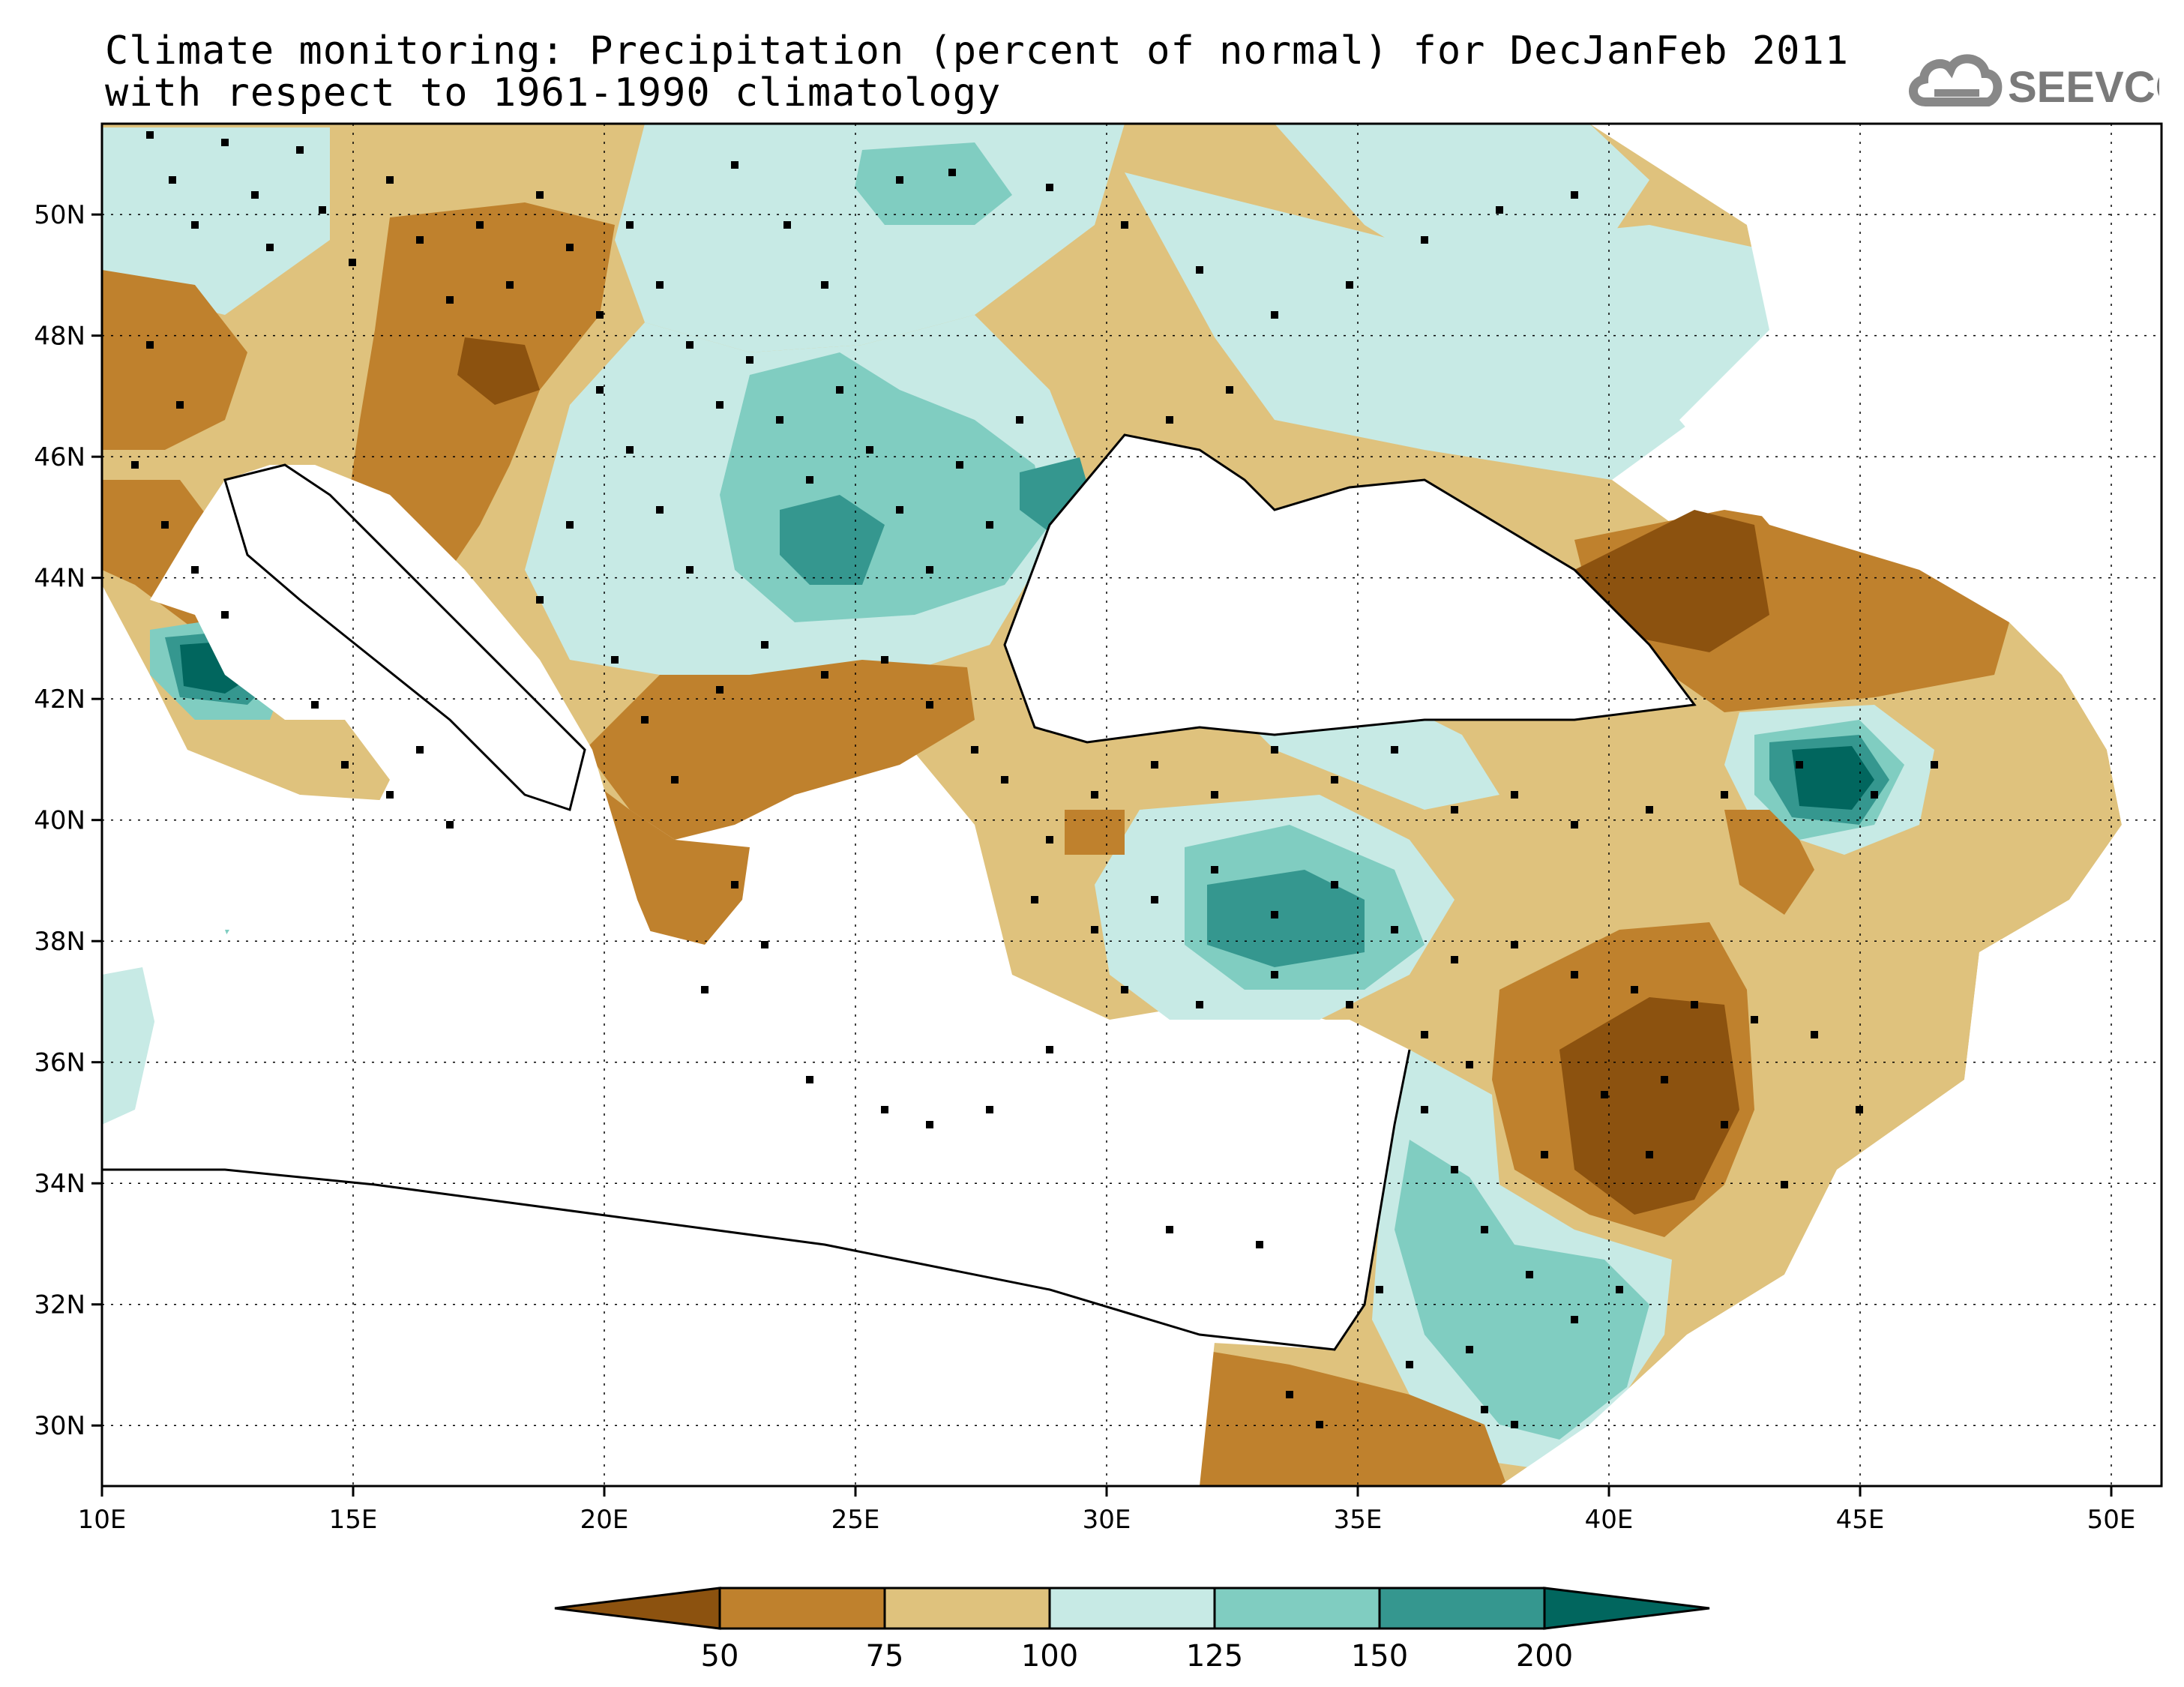 Image resolution: width=2184 pixels, height=1687 pixels. I want to click on lat-tick-label: 48N, so click(59, 337).